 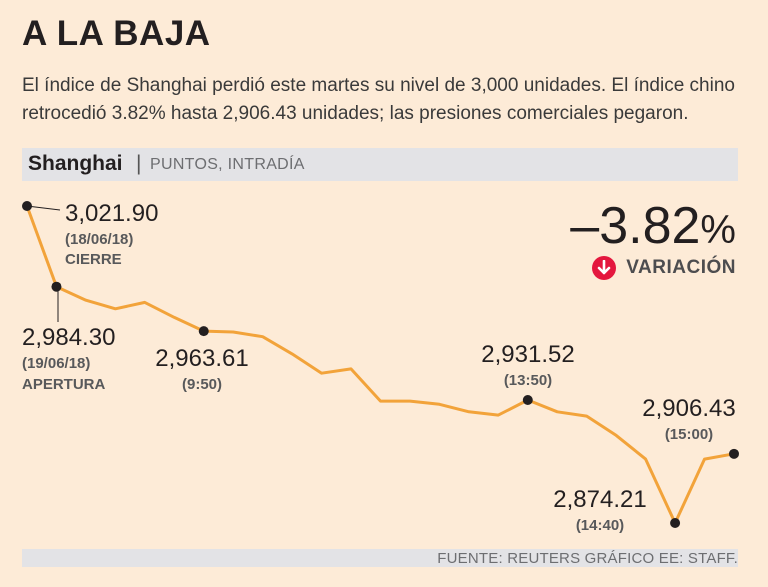 I want to click on source-credit: FUENTE: REUTERS GRÁFICO EE: STAFF., so click(x=587, y=558).